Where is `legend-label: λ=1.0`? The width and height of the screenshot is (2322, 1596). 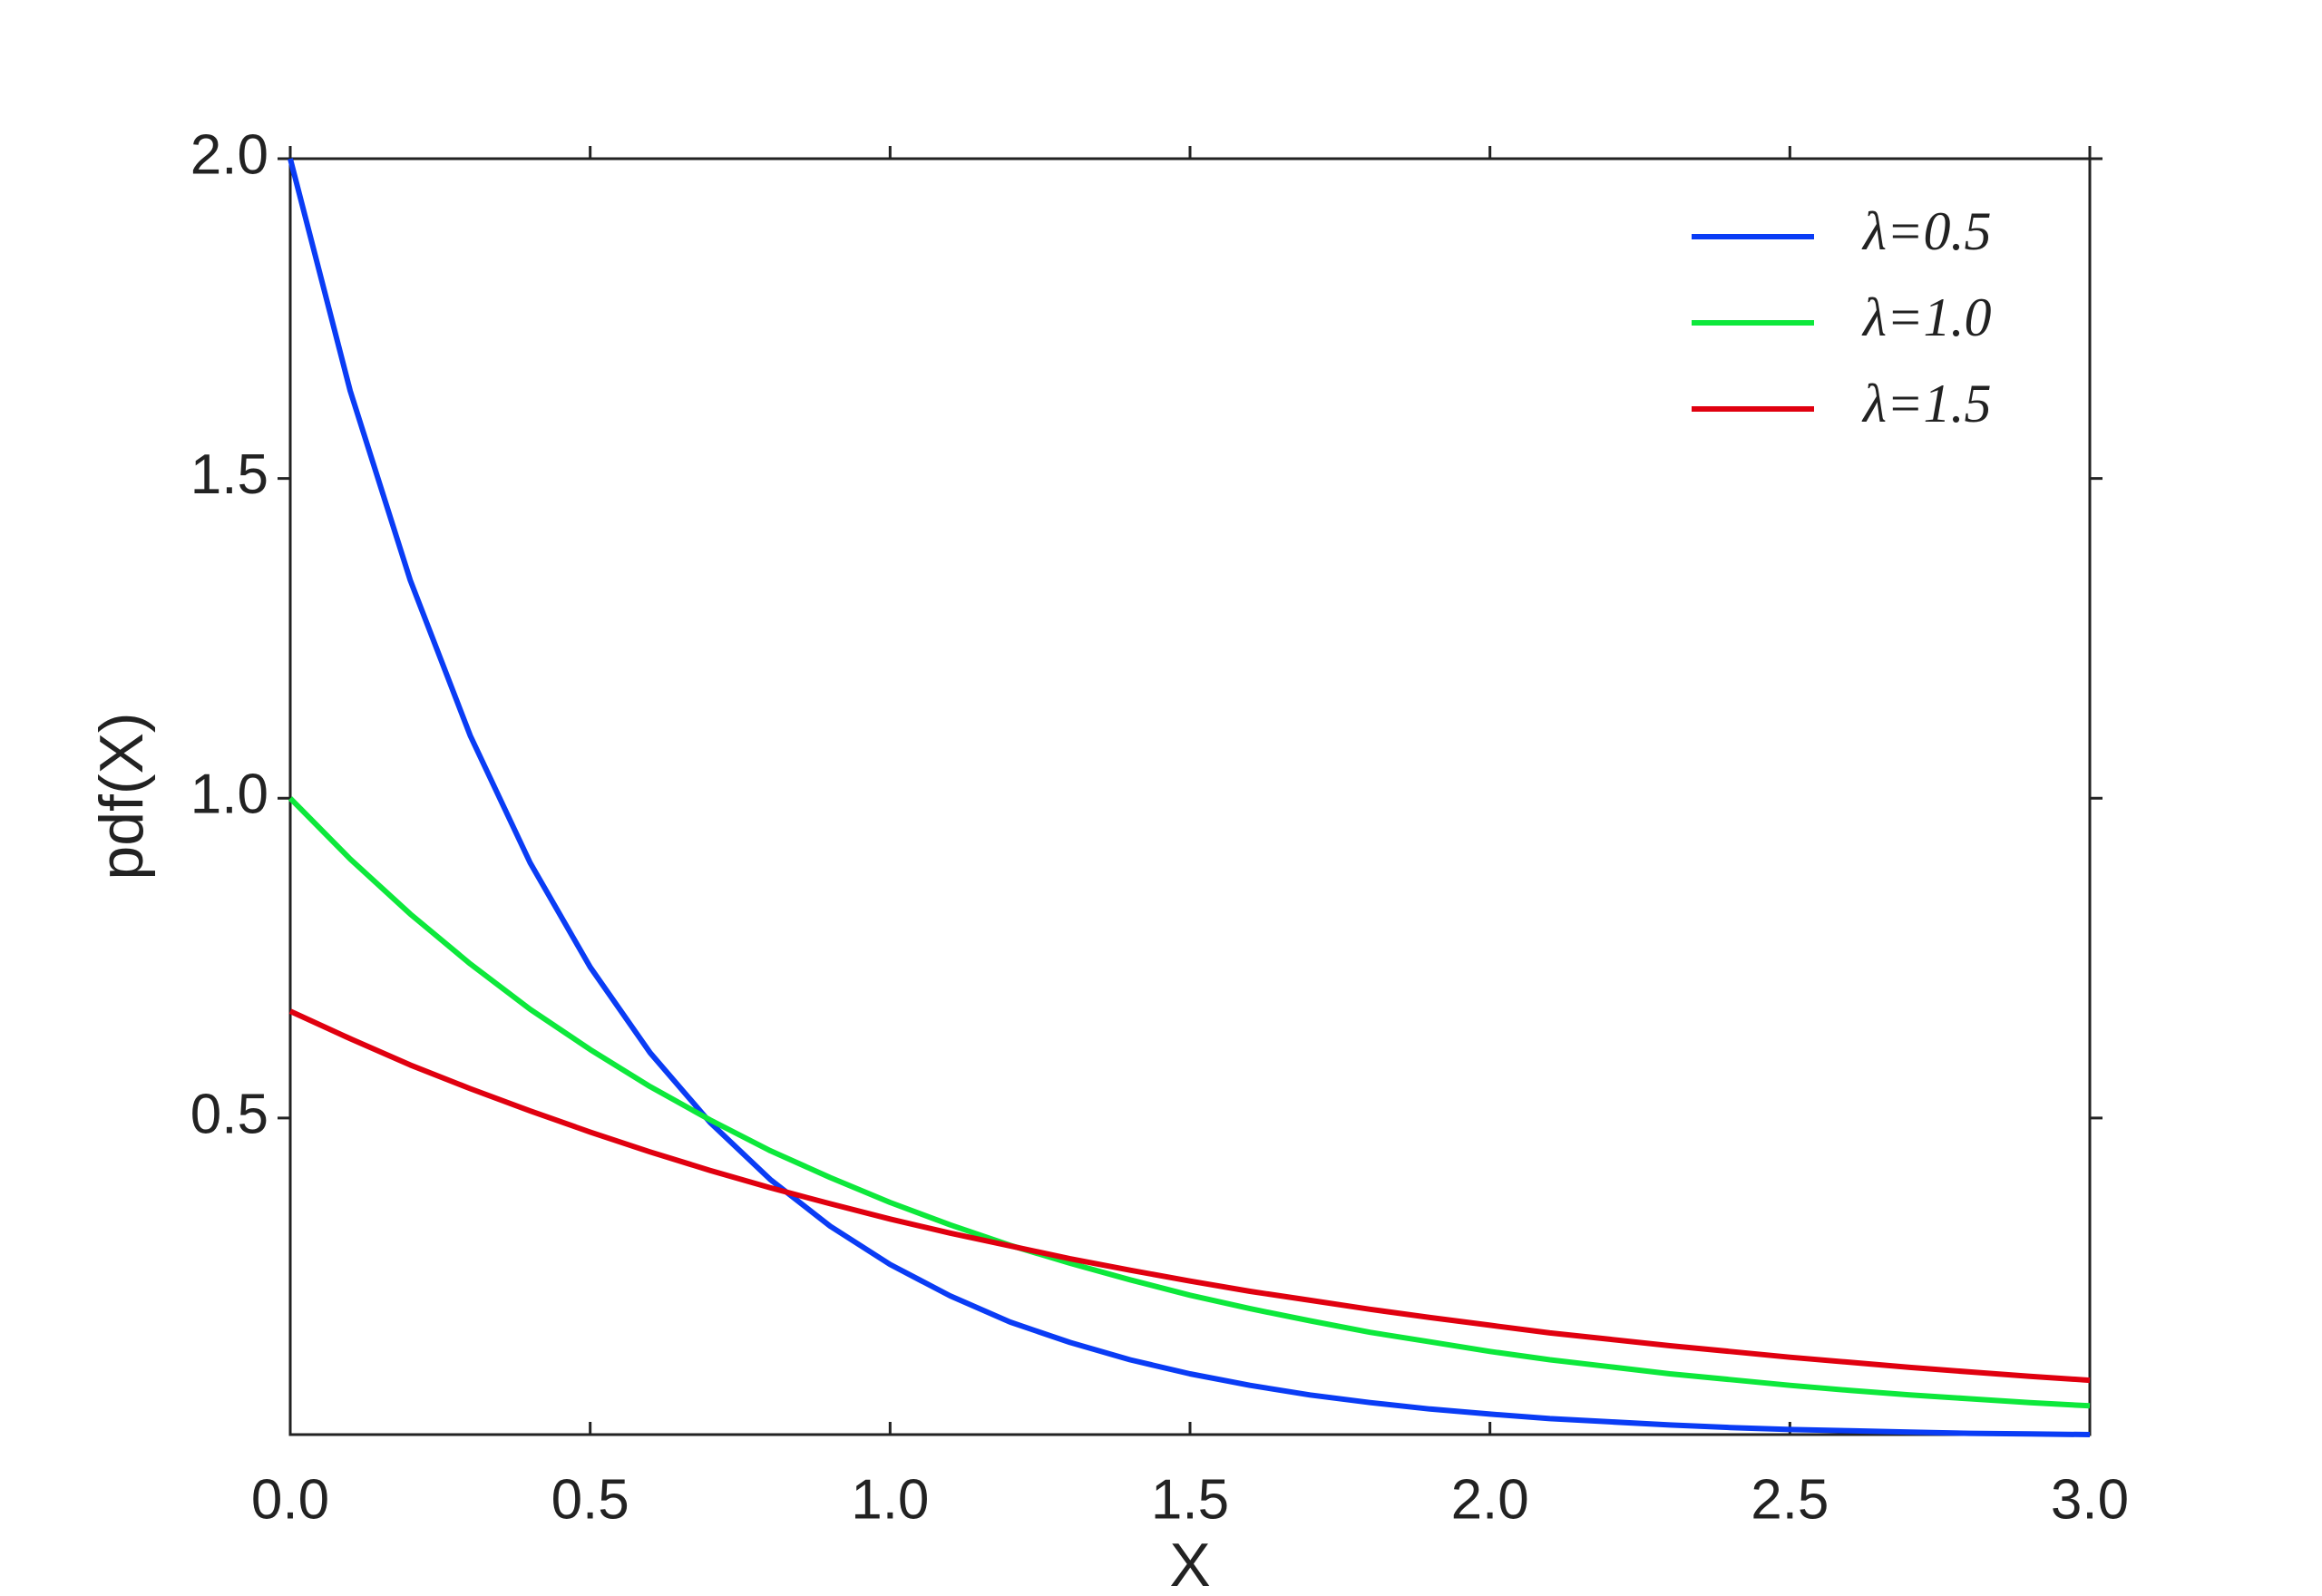 legend-label: λ=1.0 is located at coordinates (1926, 317).